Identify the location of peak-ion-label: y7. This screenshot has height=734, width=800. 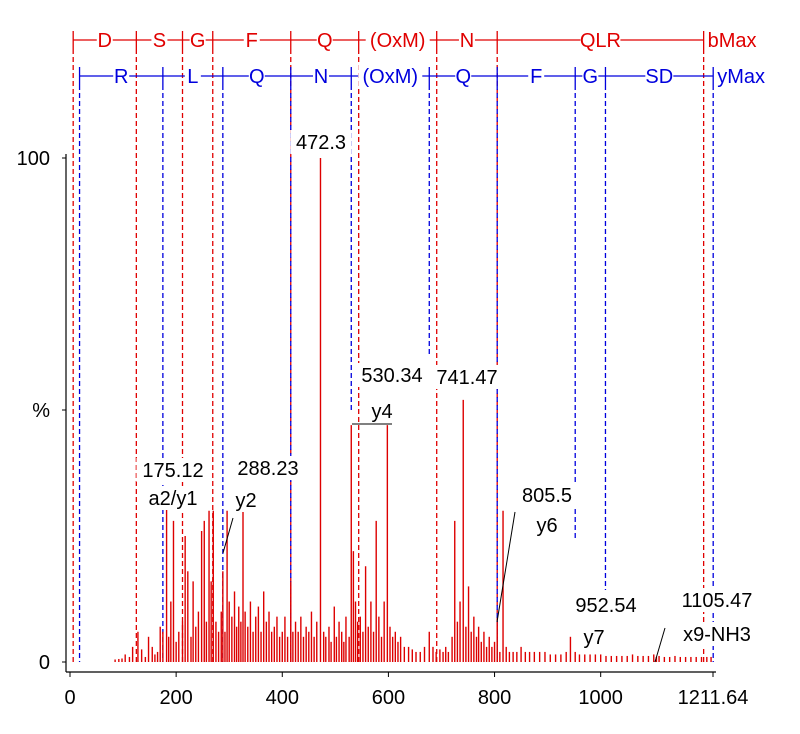
(593, 638).